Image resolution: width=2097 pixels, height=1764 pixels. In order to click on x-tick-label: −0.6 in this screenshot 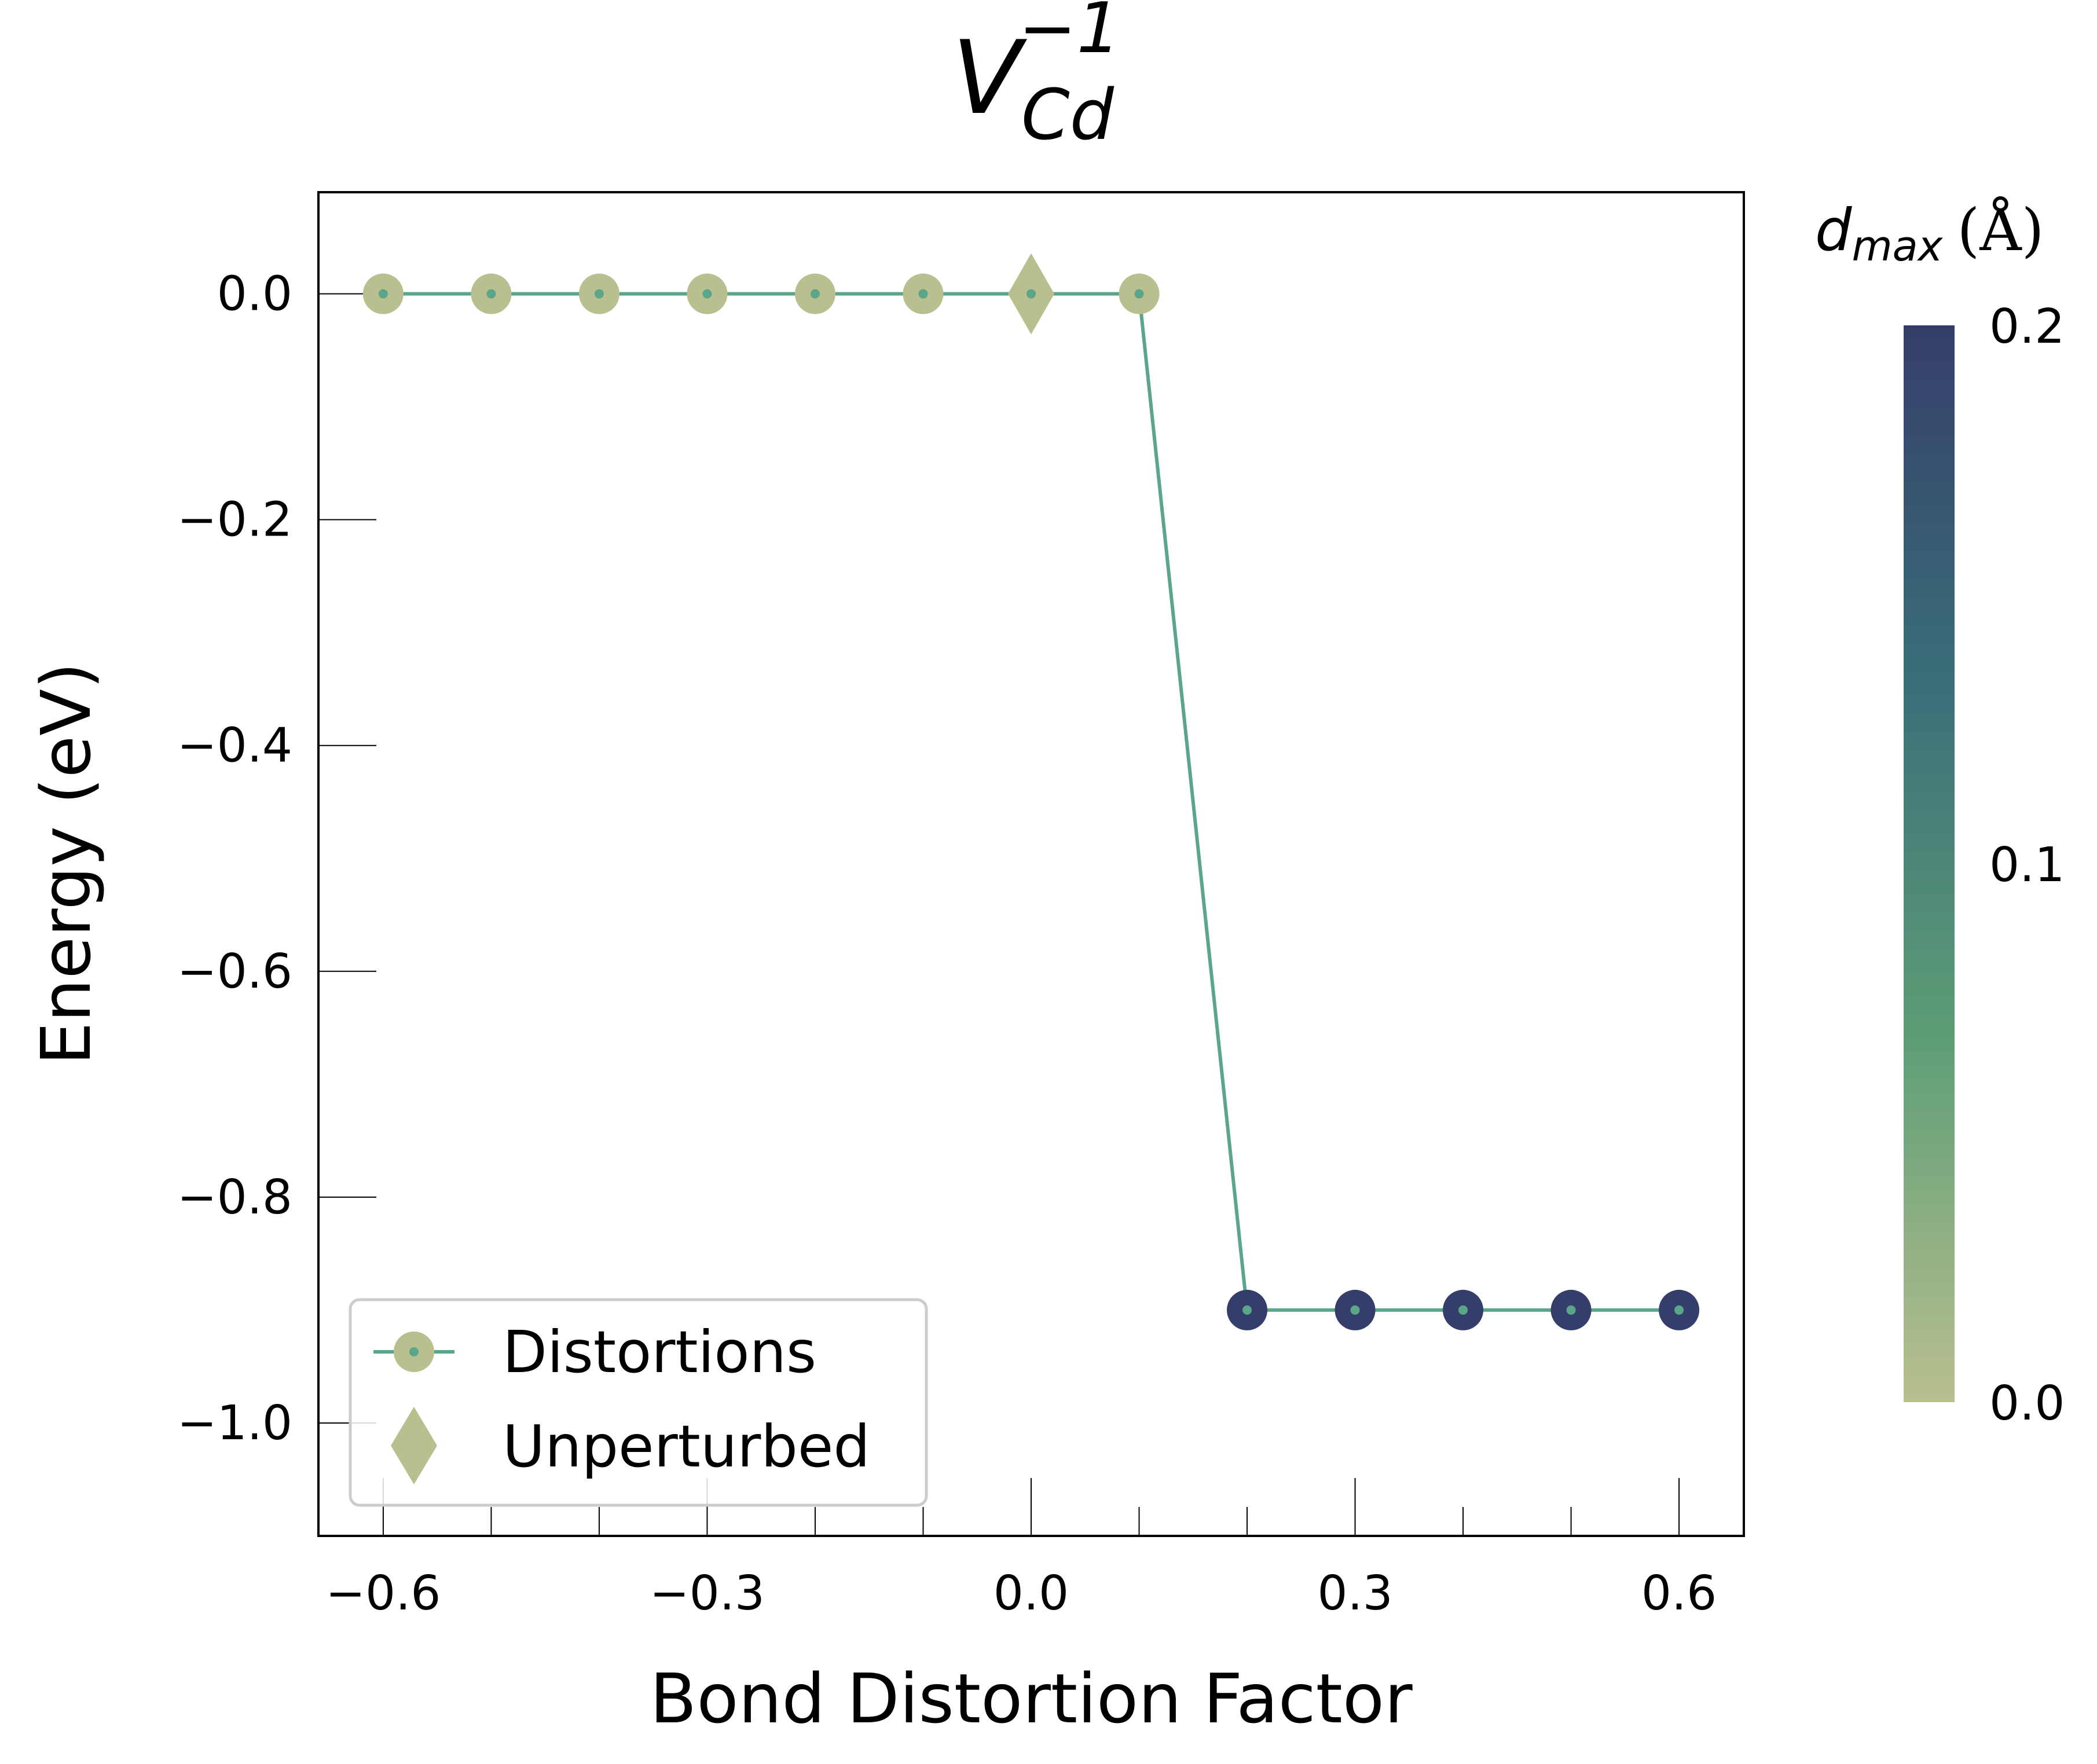, I will do `click(383, 1594)`.